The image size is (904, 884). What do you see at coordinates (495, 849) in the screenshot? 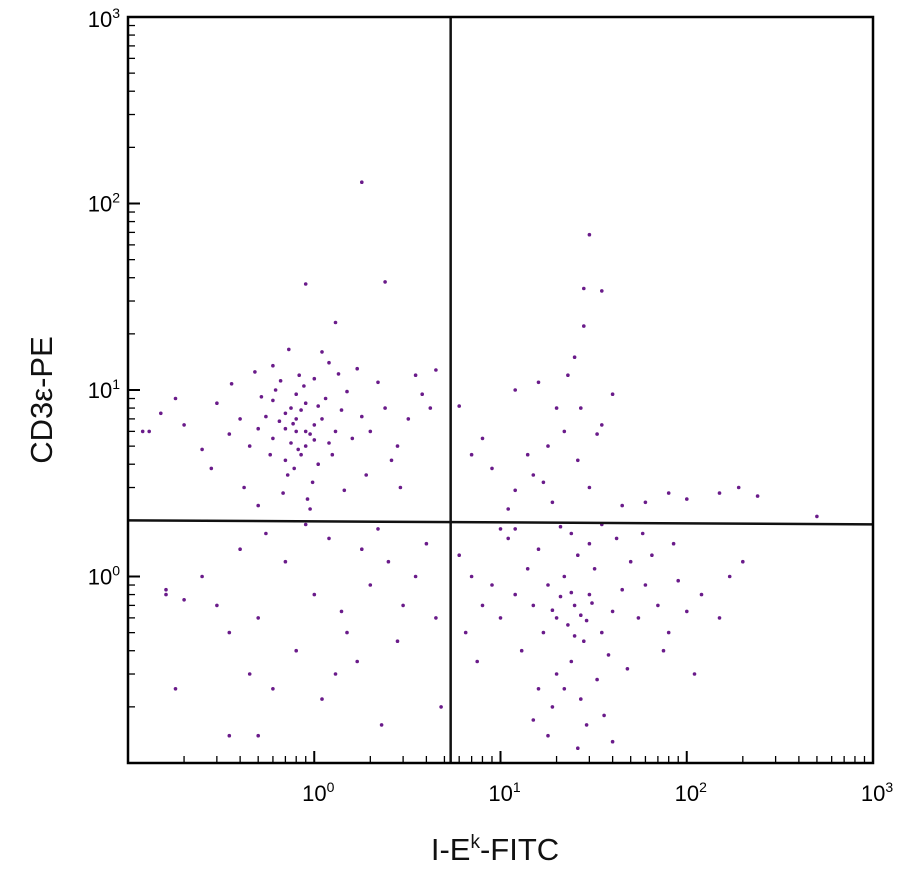
I see `x-axis-title: I-Ek-FITC` at bounding box center [495, 849].